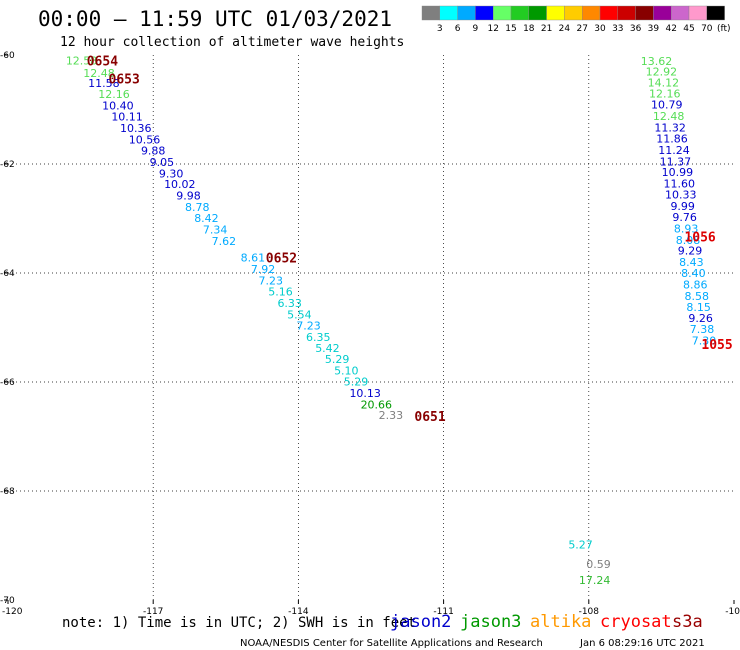 Image resolution: width=740 pixels, height=650 pixels. What do you see at coordinates (667, 105) in the screenshot?
I see `swh-value-label: 10.79` at bounding box center [667, 105].